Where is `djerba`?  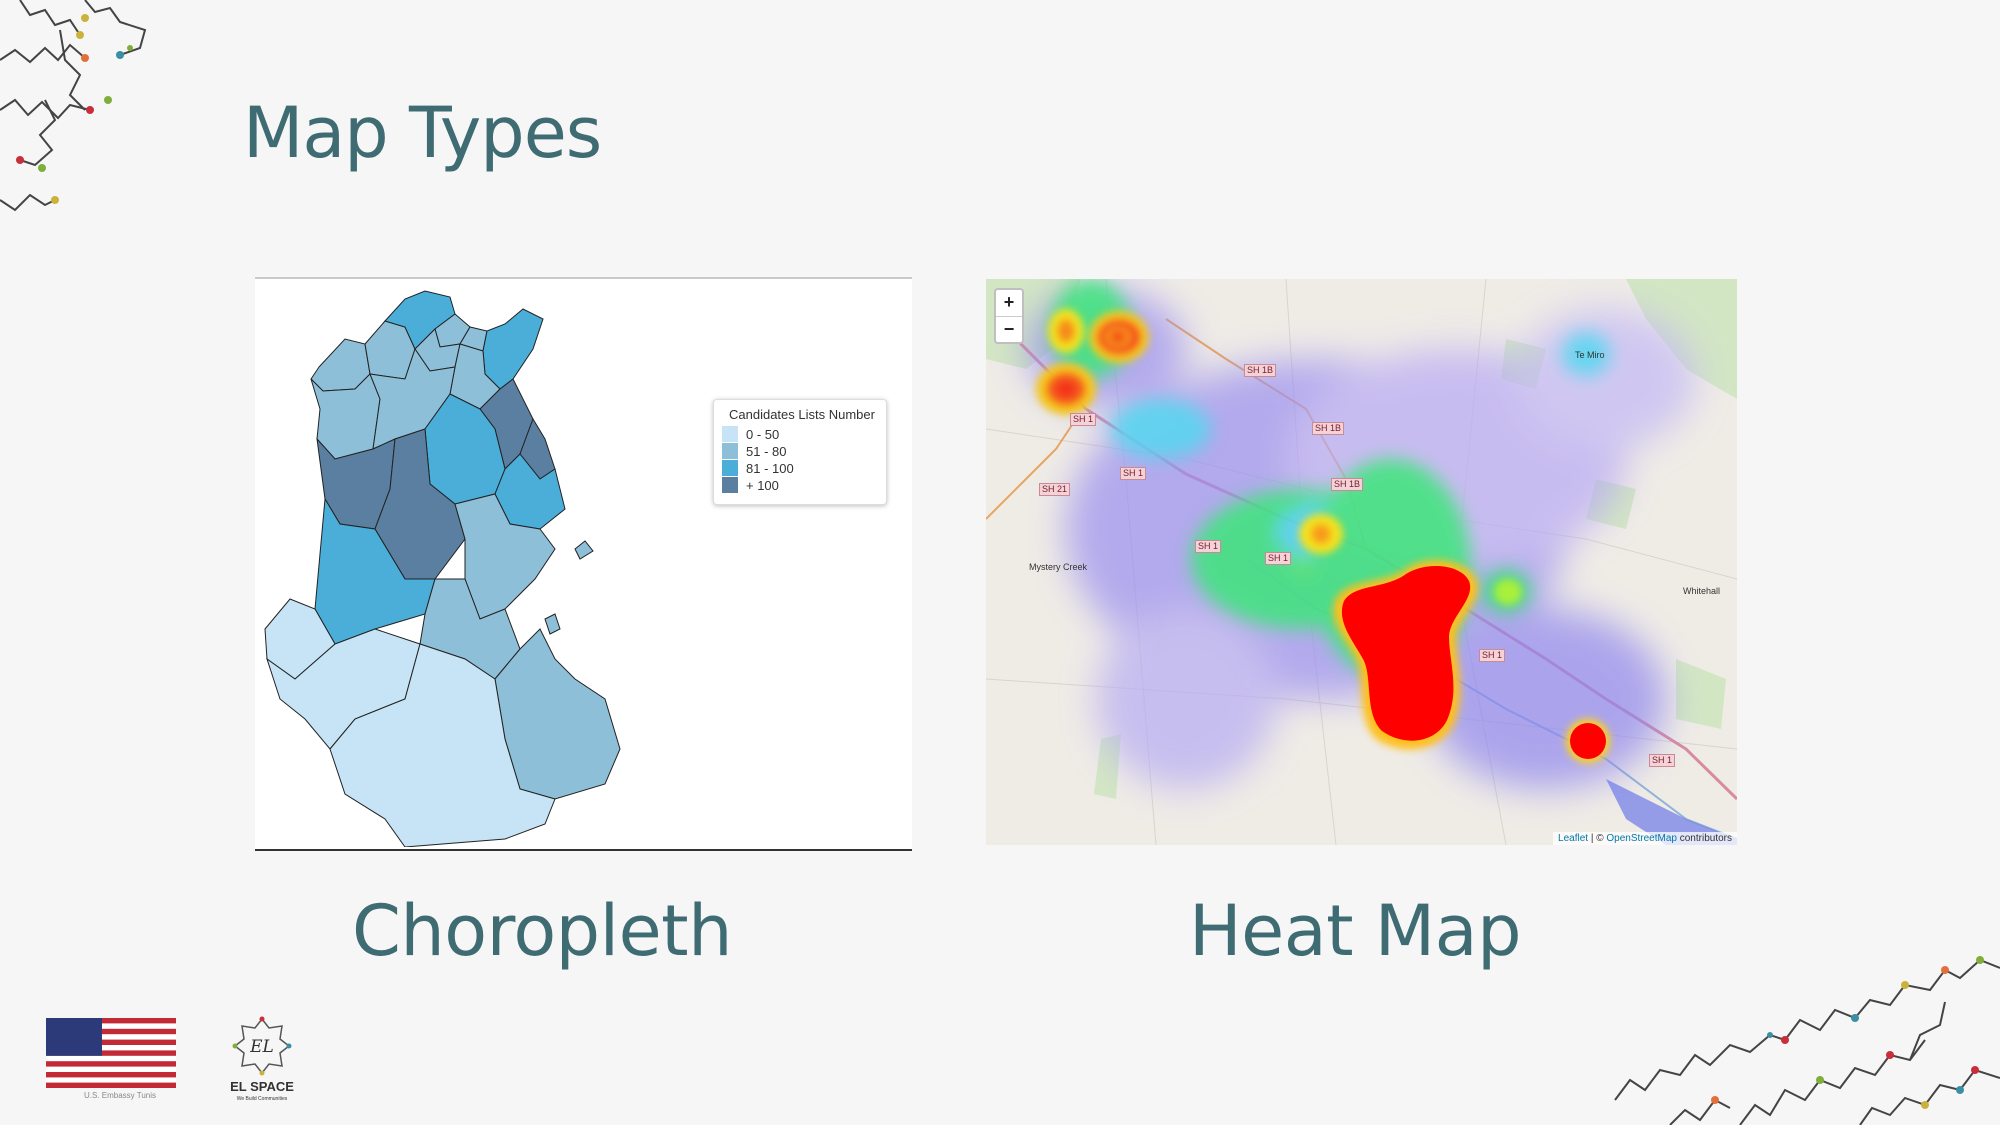
djerba is located at coordinates (552, 624).